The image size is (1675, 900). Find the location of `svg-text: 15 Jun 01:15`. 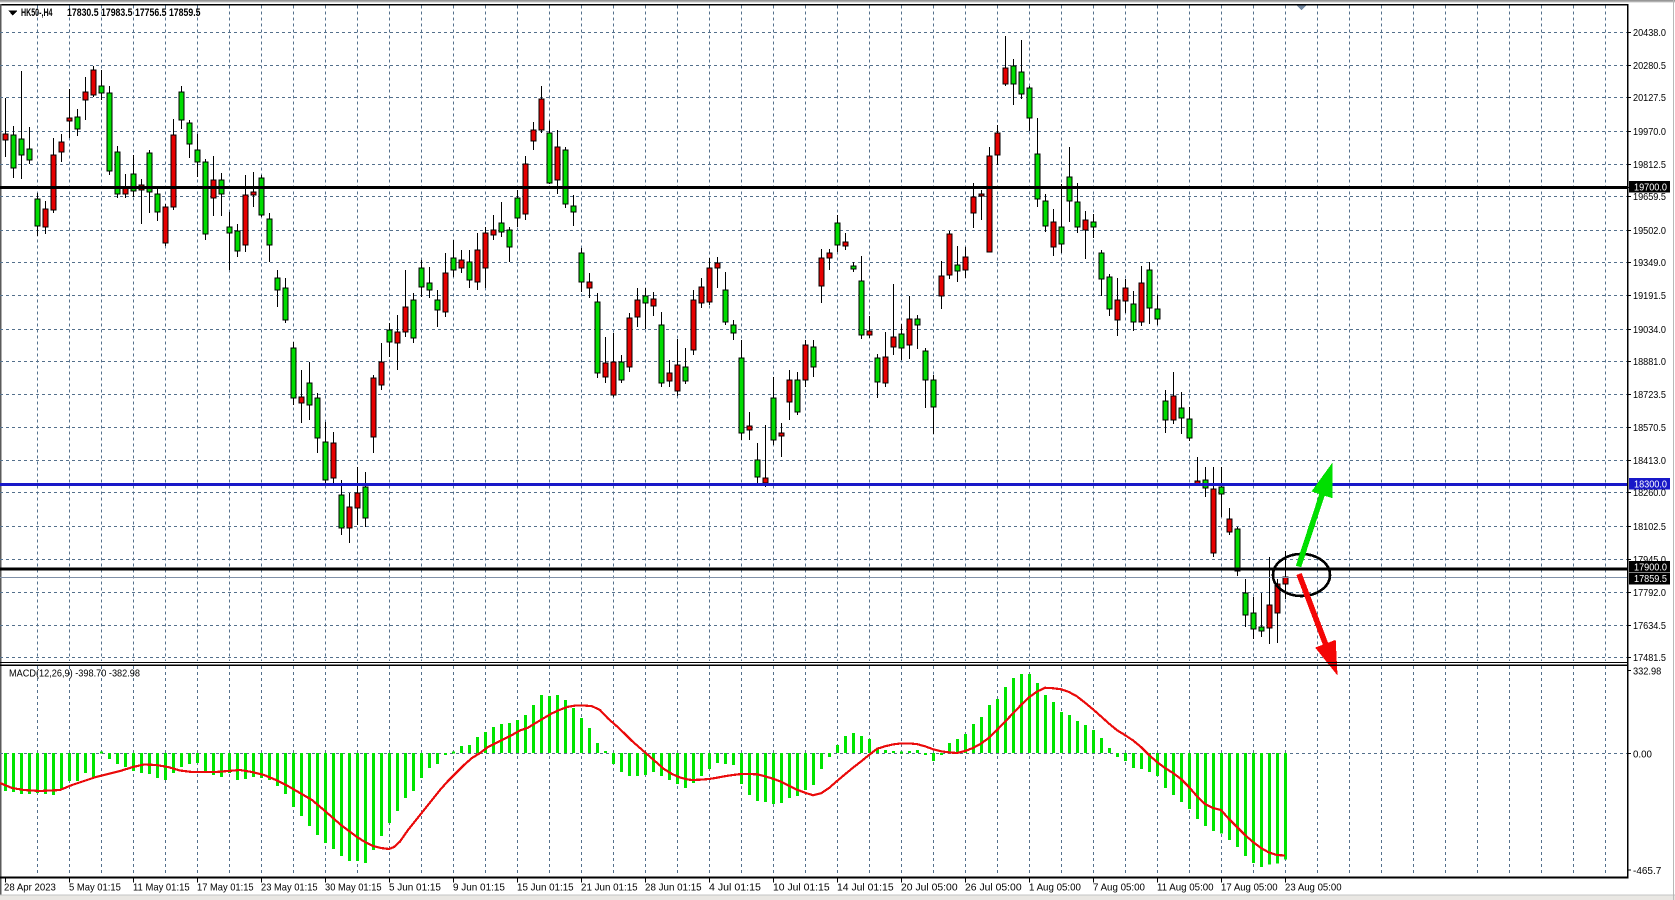

svg-text: 15 Jun 01:15 is located at coordinates (545, 888).